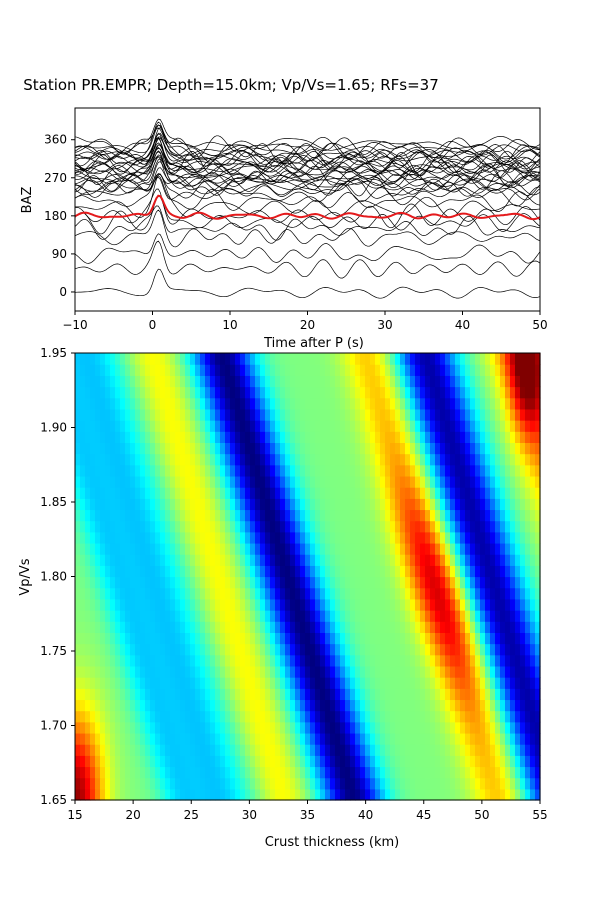 The height and width of the screenshot is (900, 600). I want to click on rf-trace, so click(307, 178).